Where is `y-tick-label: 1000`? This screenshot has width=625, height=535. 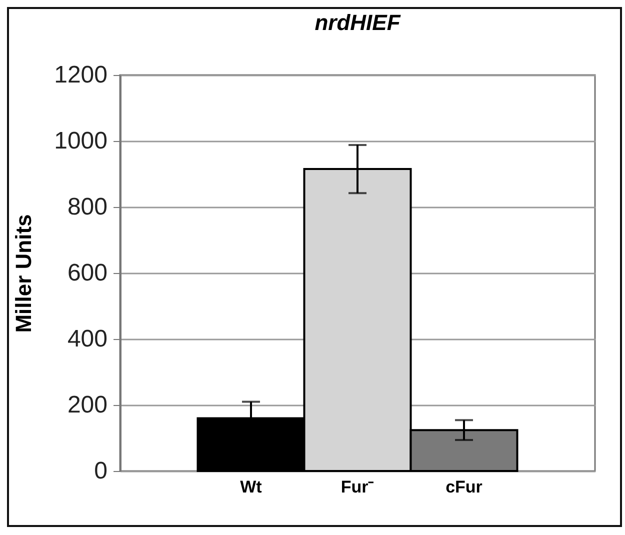 y-tick-label: 1000 is located at coordinates (81, 141).